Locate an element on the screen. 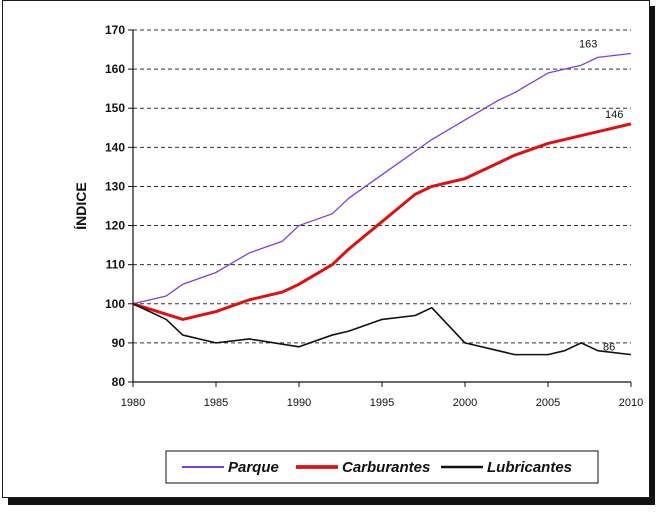 This screenshot has height=516, width=664. y-tick-labels: 80 90 100 110 120 130 140 150 160 170 is located at coordinates (115, 206).